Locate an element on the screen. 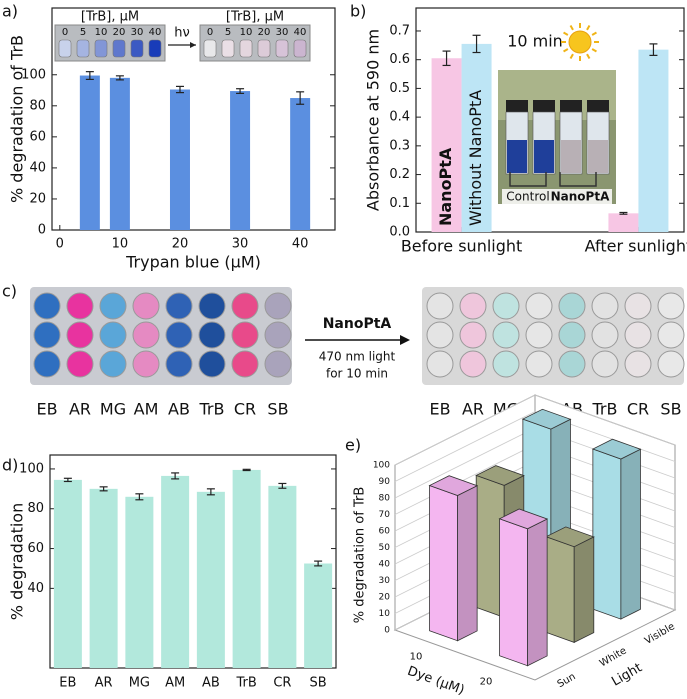  y-tick-label: 0 is located at coordinates (42, 230).